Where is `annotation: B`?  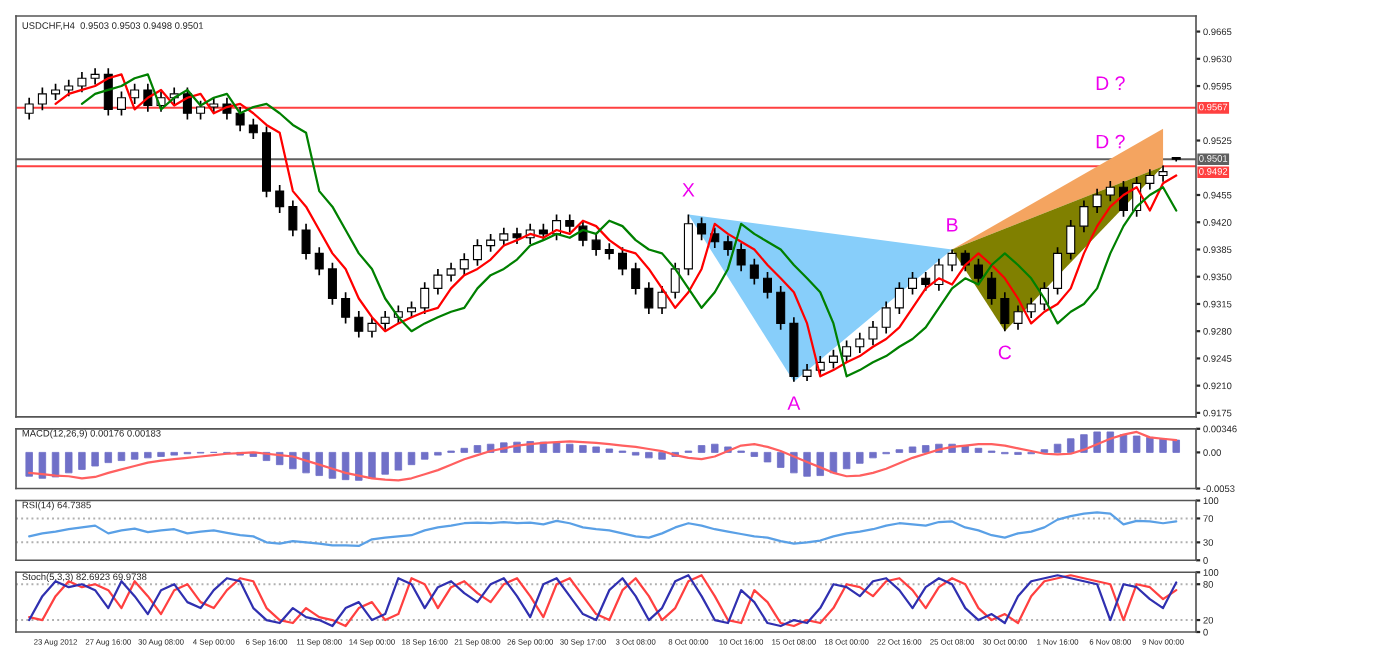 annotation: B is located at coordinates (952, 225).